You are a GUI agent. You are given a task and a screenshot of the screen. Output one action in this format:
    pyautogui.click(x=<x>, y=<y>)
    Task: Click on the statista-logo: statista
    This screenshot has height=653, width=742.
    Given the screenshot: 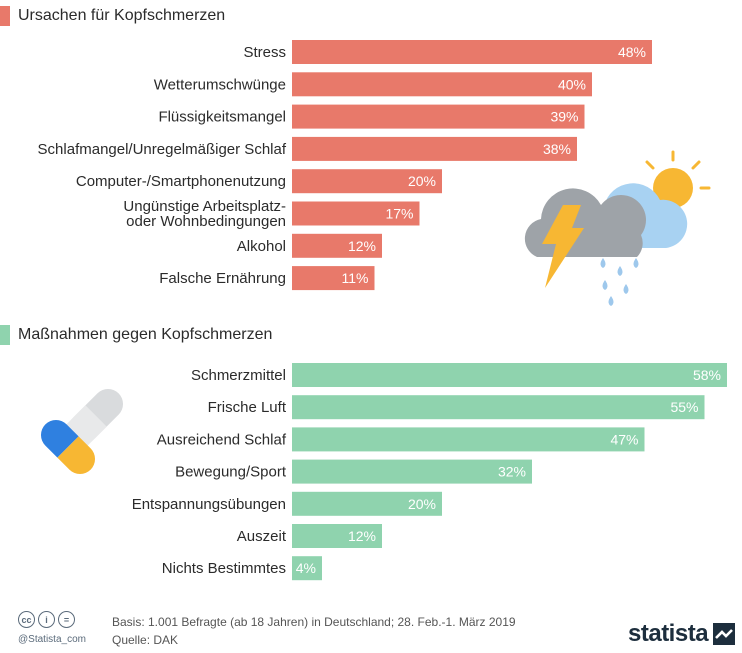 What is the action you would take?
    pyautogui.click(x=682, y=634)
    